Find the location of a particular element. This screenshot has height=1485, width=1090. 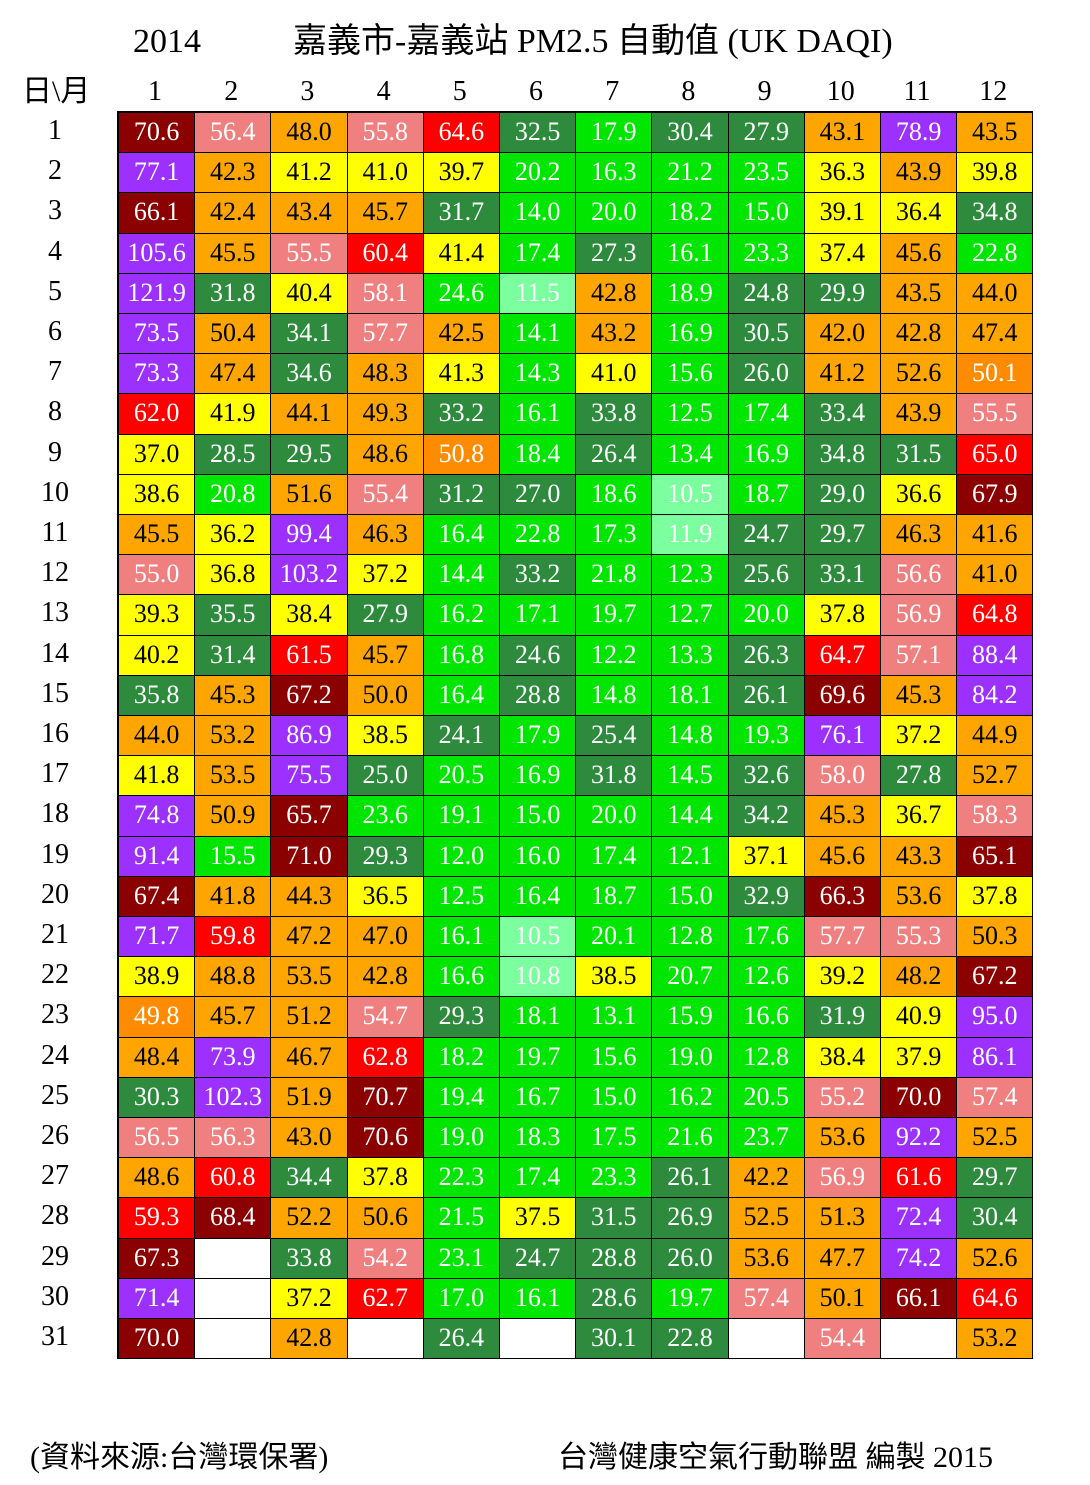

heatmap-cell: 49.3 is located at coordinates (385, 414).